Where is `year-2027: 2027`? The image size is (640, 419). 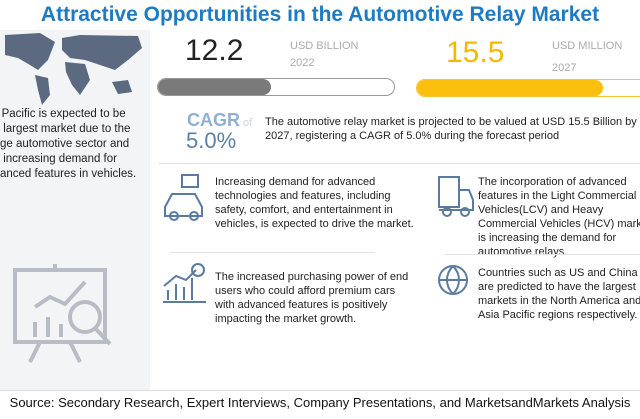
year-2027: 2027 is located at coordinates (564, 68).